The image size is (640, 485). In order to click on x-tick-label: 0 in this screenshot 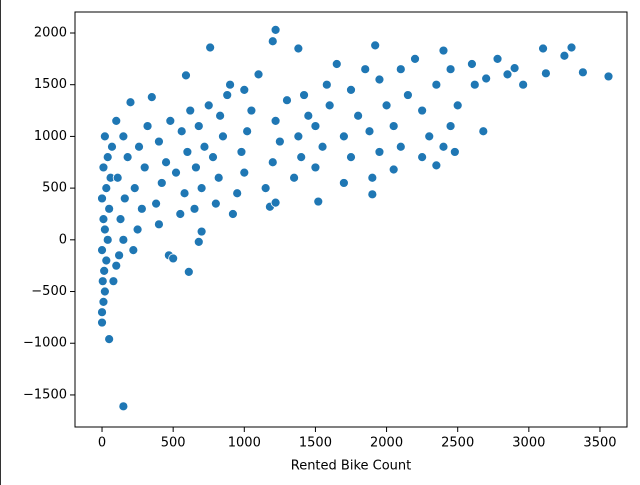, I will do `click(102, 443)`.